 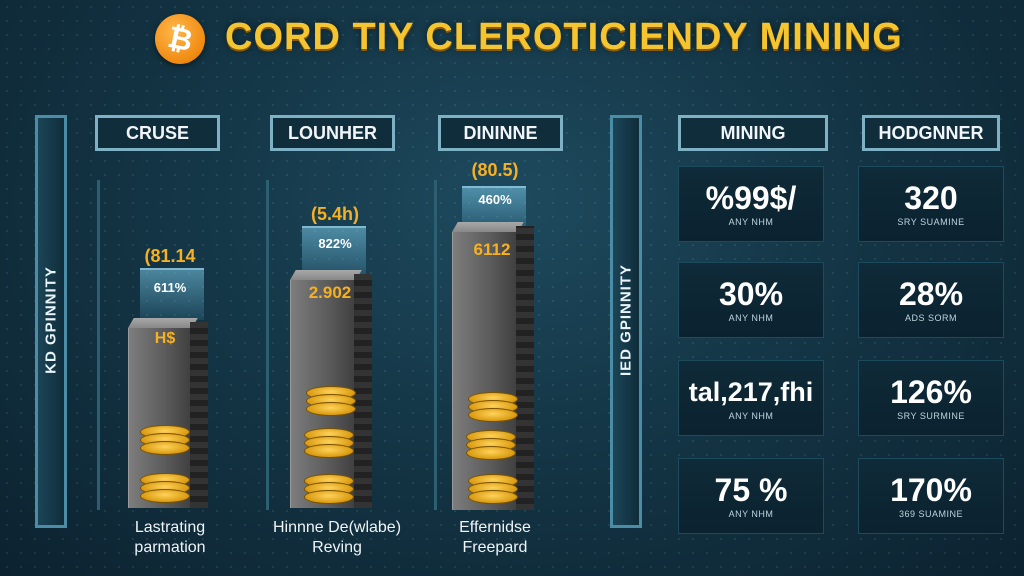 What do you see at coordinates (931, 133) in the screenshot?
I see `stat-header-hodgnner: HODGNNER` at bounding box center [931, 133].